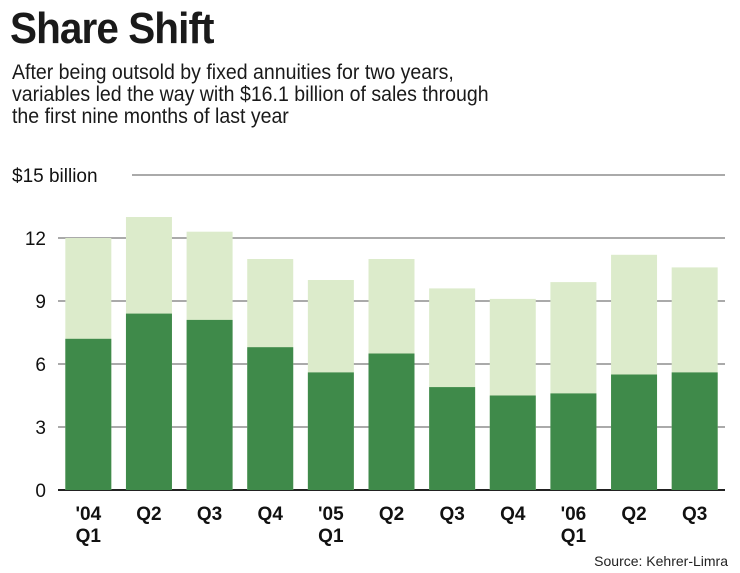 Image resolution: width=740 pixels, height=573 pixels. What do you see at coordinates (40, 365) in the screenshot?
I see `y-tick-label-6: 6` at bounding box center [40, 365].